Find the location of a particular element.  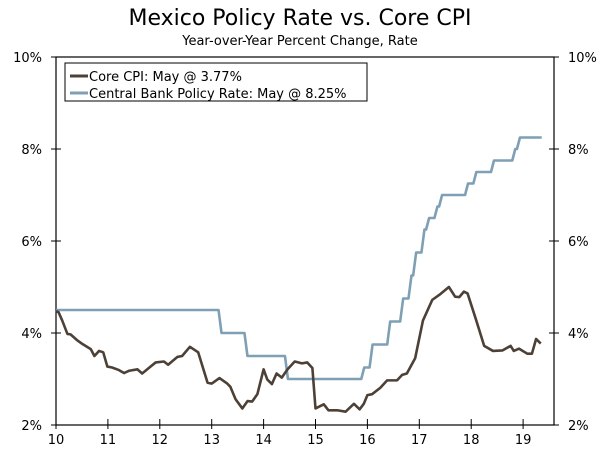

x-tick-label: 15 is located at coordinates (315, 440).